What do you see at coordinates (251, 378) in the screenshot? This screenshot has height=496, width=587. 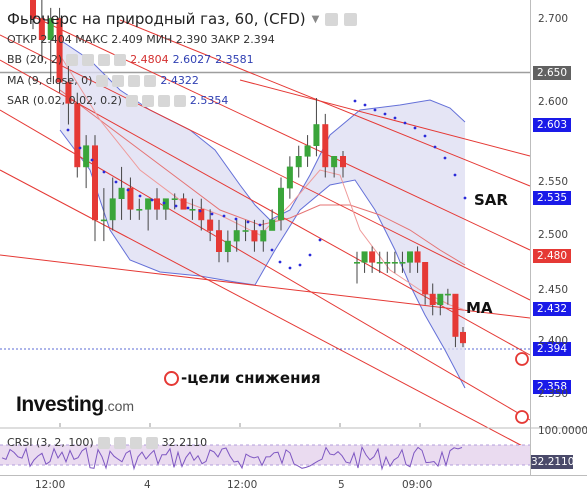 I see `targets-note-text: -цели снижения` at bounding box center [251, 378].